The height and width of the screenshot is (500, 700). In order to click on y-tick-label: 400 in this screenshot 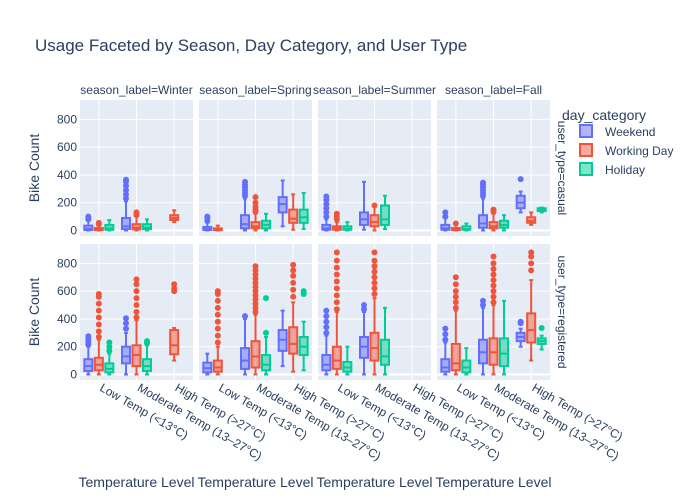, I will do `click(67, 319)`.